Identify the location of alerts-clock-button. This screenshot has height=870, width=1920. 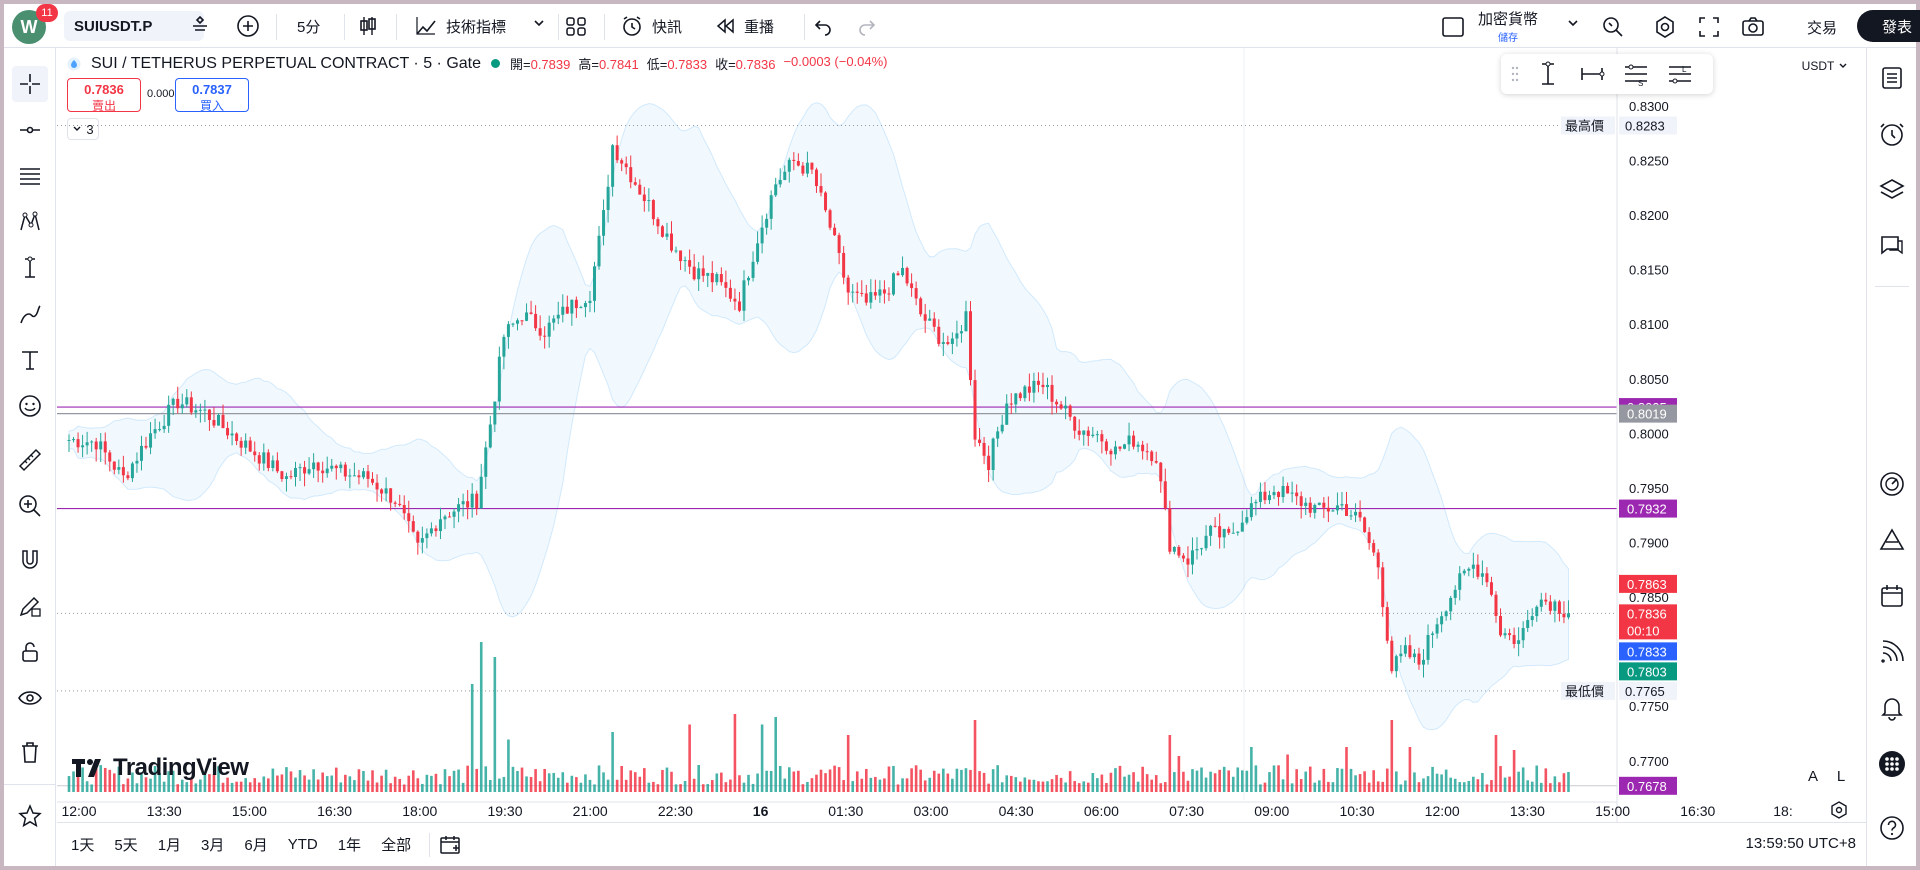
(1892, 134).